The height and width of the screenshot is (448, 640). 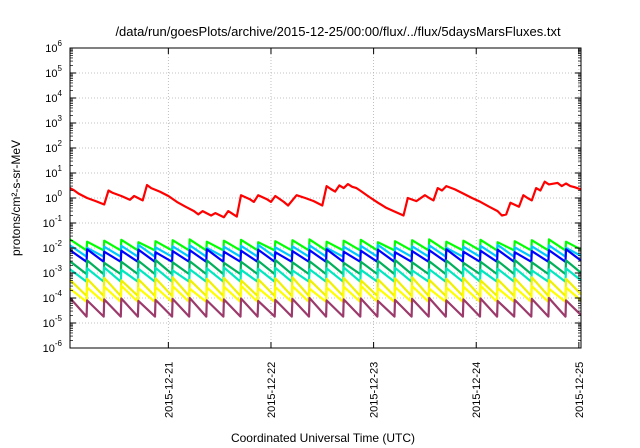 What do you see at coordinates (53, 297) in the screenshot?
I see `y-tick-label: 10⁻⁴` at bounding box center [53, 297].